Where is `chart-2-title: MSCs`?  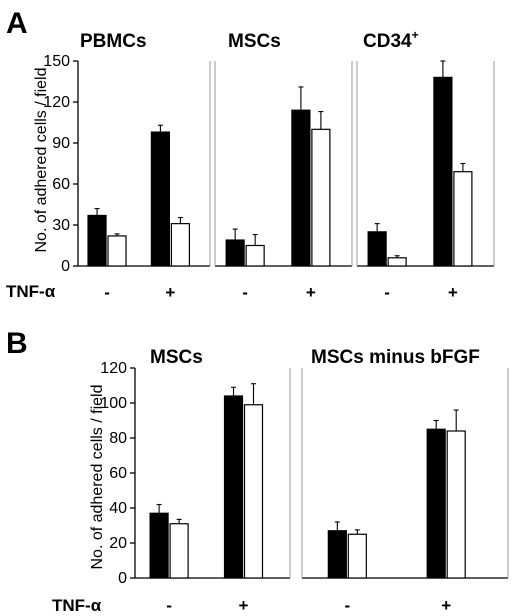
chart-2-title: MSCs is located at coordinates (254, 41).